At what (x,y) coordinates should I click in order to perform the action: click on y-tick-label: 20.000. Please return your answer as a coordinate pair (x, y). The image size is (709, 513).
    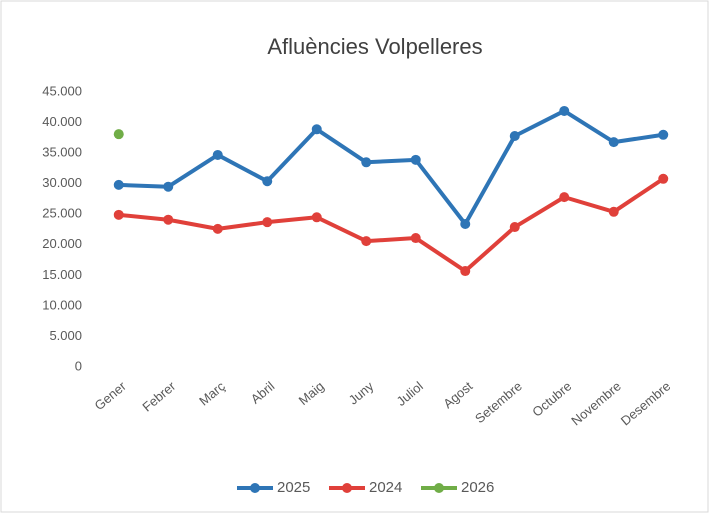
    Looking at the image, I should click on (62, 243).